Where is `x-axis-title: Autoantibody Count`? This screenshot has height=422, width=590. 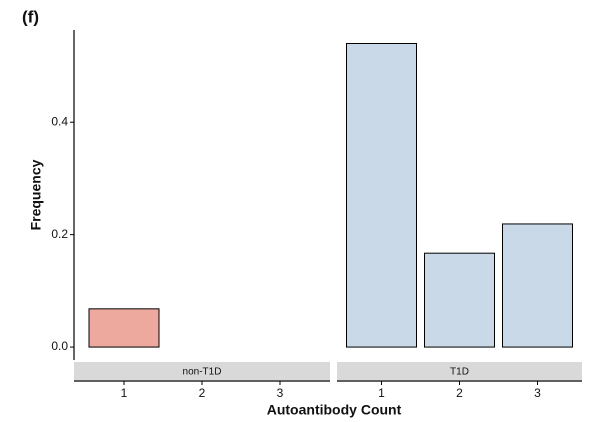 x-axis-title: Autoantibody Count is located at coordinates (334, 410).